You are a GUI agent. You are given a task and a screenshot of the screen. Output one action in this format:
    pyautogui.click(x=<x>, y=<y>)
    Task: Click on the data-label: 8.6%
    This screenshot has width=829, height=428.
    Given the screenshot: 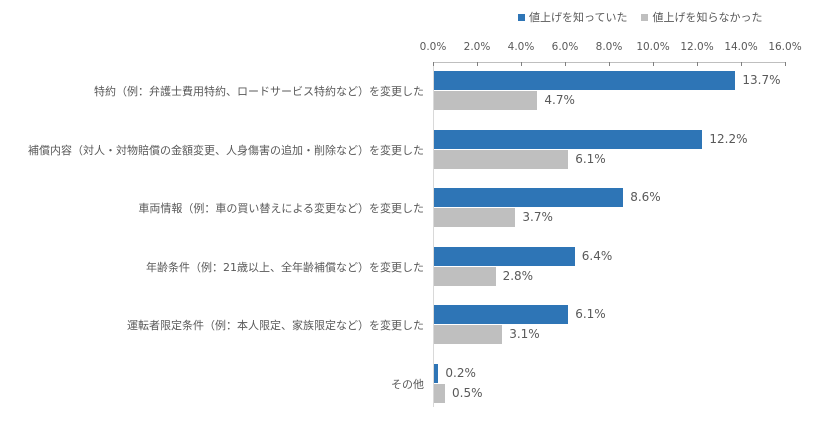 What is the action you would take?
    pyautogui.click(x=645, y=197)
    